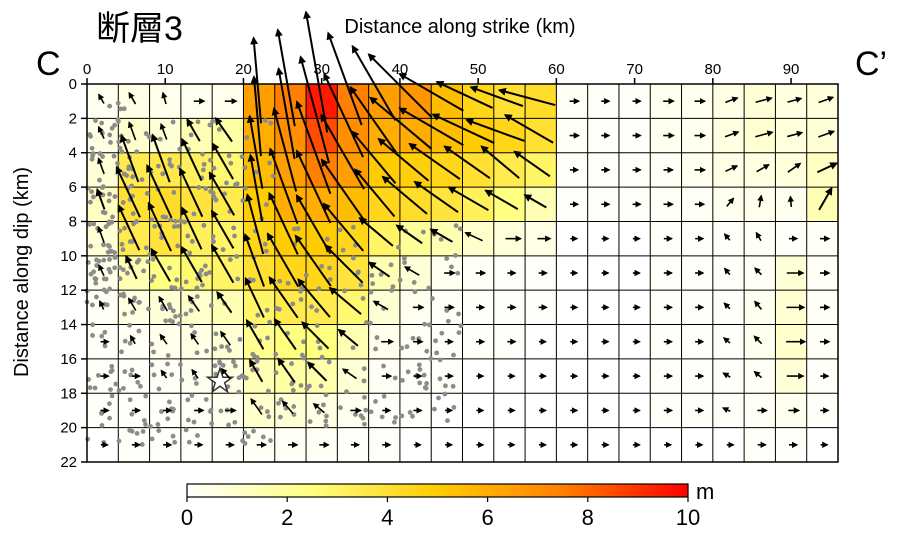 The image size is (897, 538). What do you see at coordinates (791, 69) in the screenshot?
I see `x-tick-label: 90` at bounding box center [791, 69].